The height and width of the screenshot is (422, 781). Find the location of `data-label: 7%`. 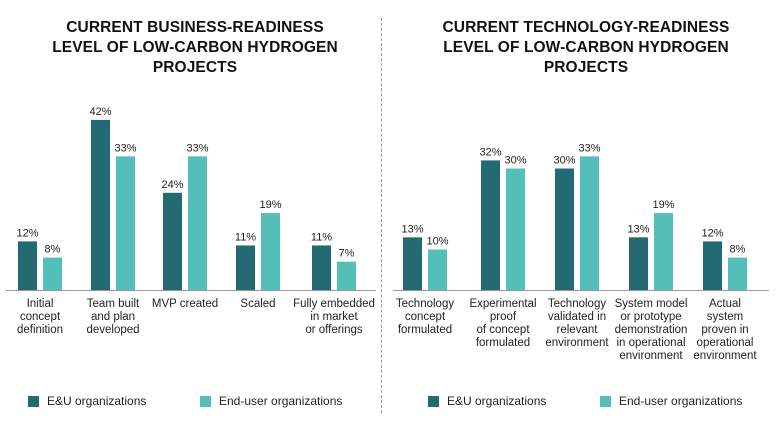

data-label: 7% is located at coordinates (347, 254).